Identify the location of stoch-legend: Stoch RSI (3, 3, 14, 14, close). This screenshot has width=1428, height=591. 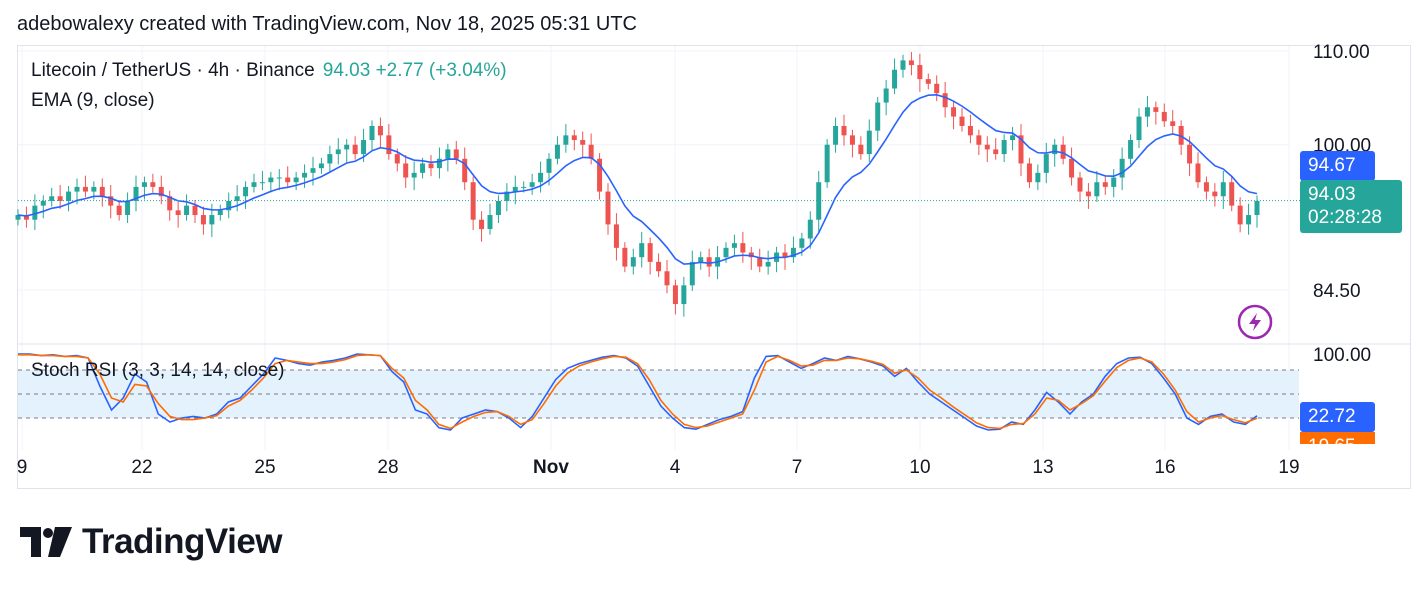
(158, 370).